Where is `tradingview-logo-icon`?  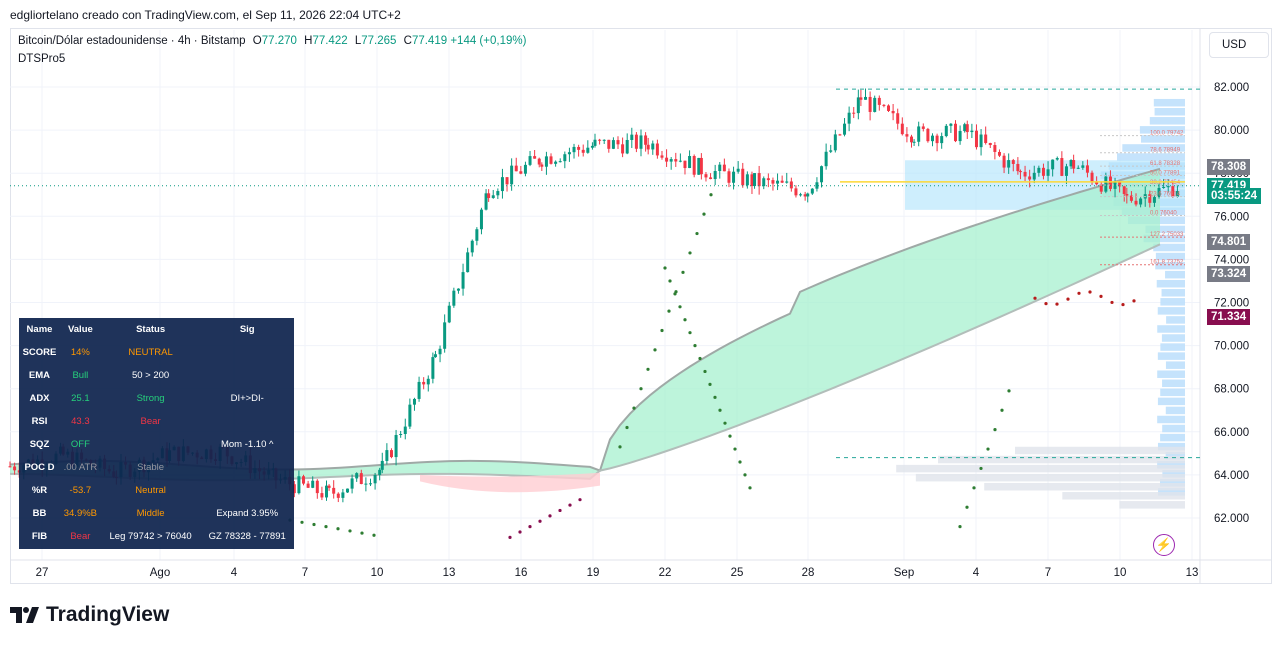 tradingview-logo-icon is located at coordinates (24, 615).